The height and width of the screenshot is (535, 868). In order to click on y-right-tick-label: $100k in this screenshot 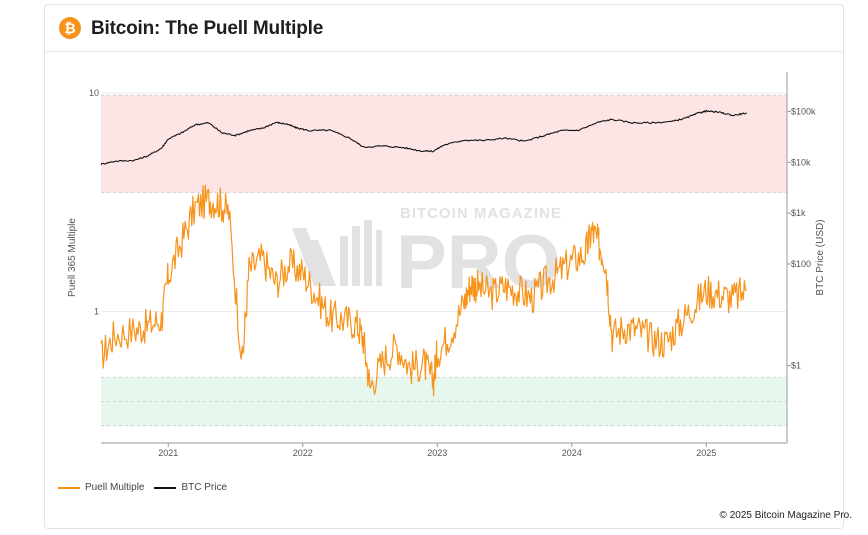, I will do `click(803, 112)`.